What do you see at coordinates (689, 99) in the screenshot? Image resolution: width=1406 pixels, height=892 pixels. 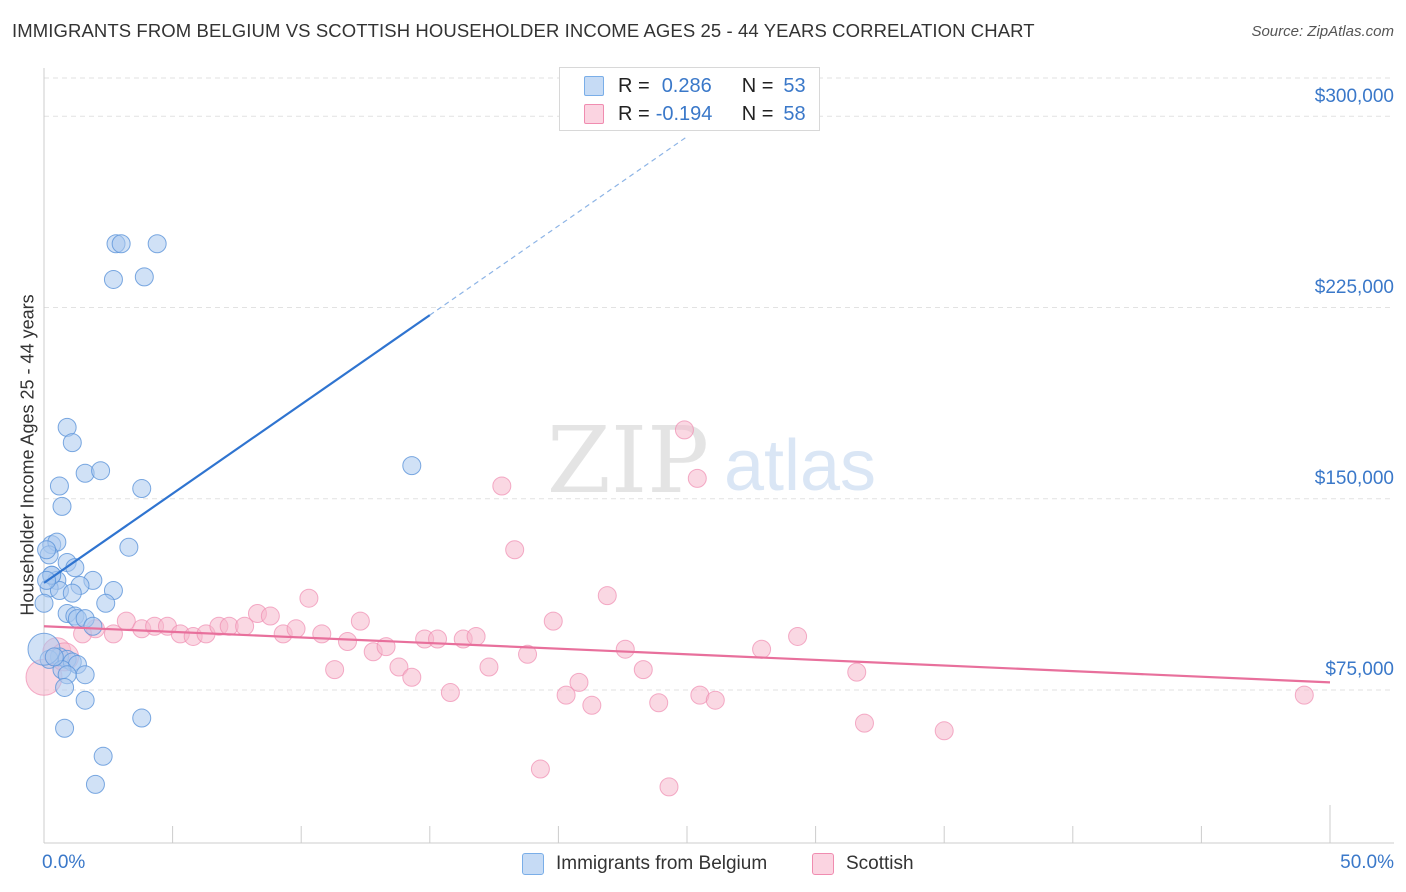 I see `correlation-legend: R = 0.286 N = 53 R = -0.194 N = 58` at bounding box center [689, 99].